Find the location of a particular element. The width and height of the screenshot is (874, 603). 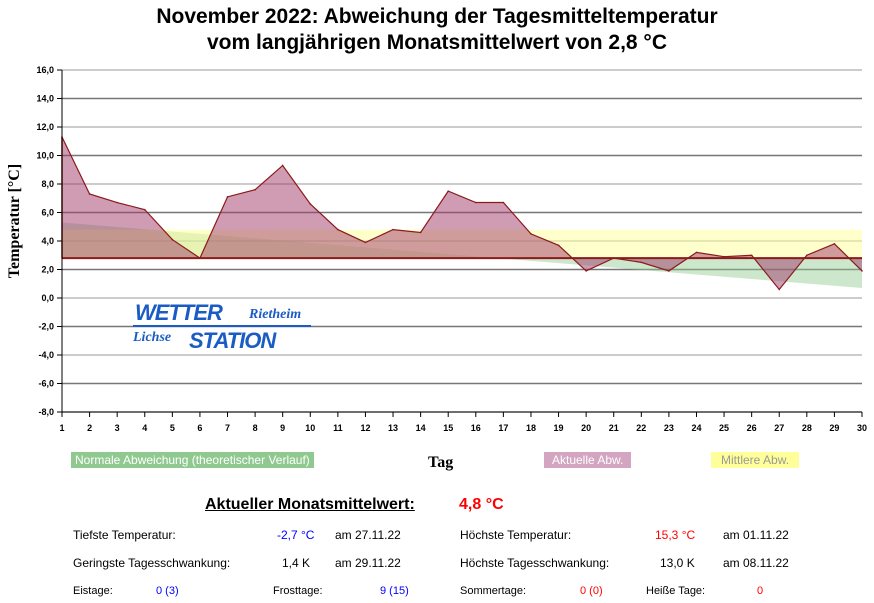

x-tick-label: 30 is located at coordinates (862, 428).